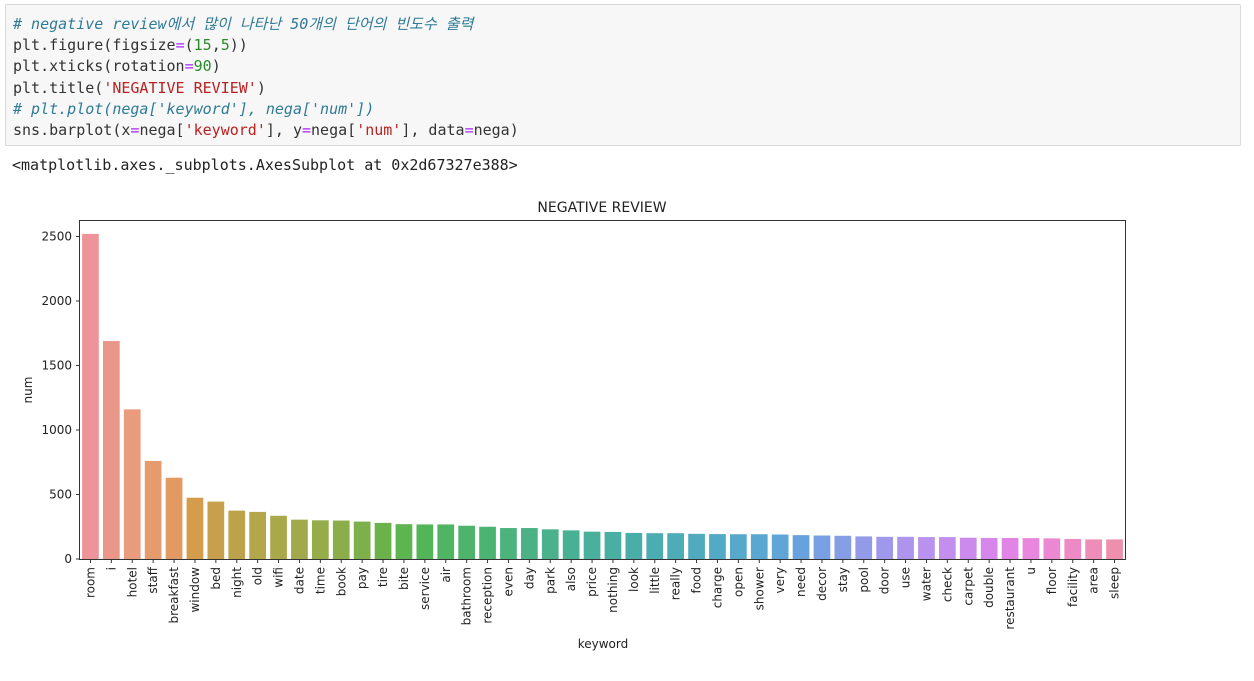  I want to click on y-tick-label: 1500, so click(56, 365).